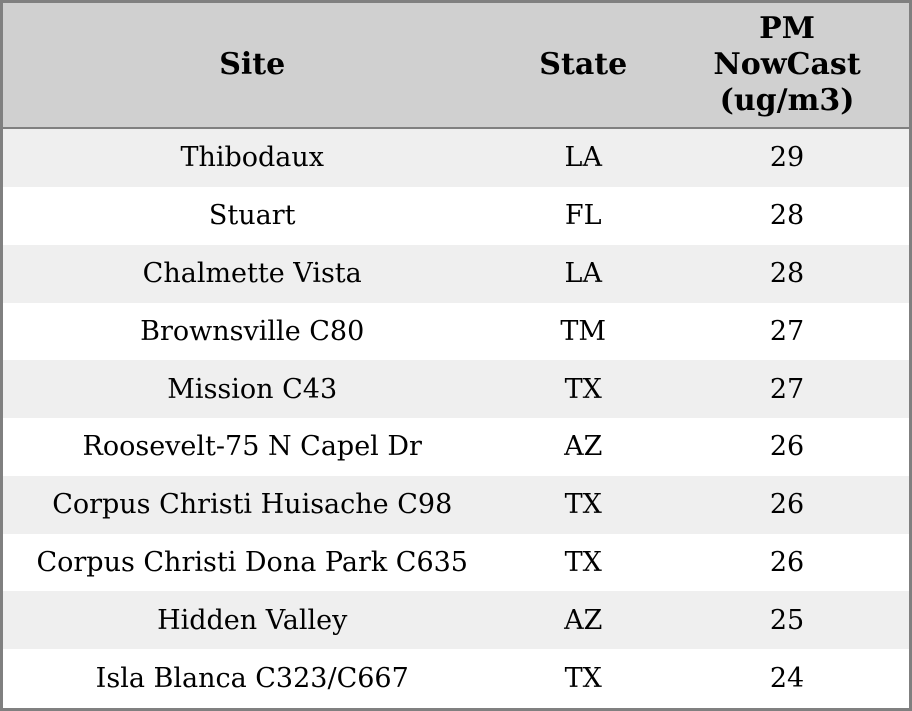  Describe the element at coordinates (252, 620) in the screenshot. I see `site-cell: Hidden Valley` at that location.